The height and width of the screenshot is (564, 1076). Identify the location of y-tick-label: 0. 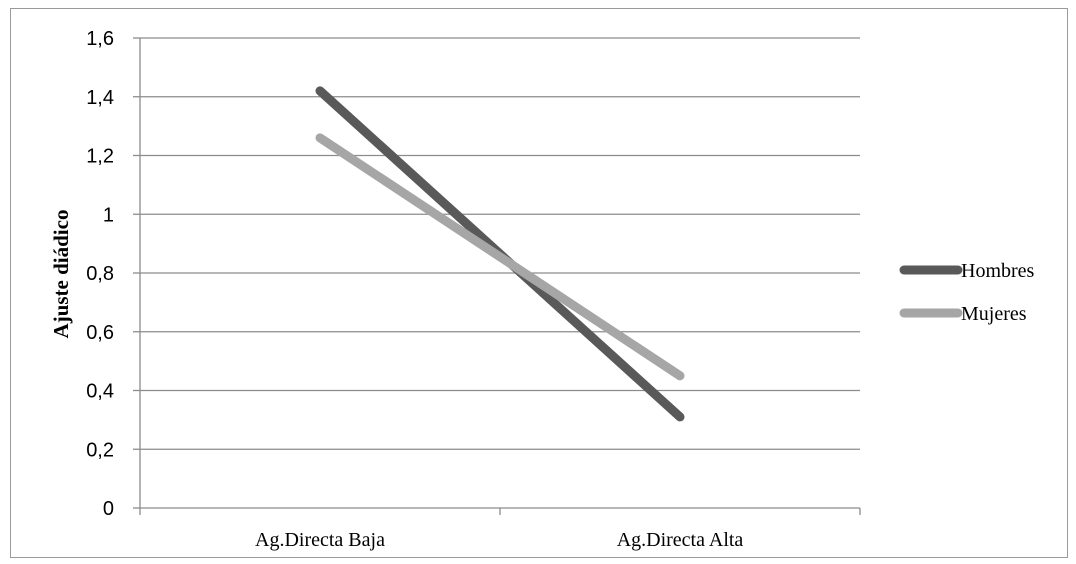
(108, 509).